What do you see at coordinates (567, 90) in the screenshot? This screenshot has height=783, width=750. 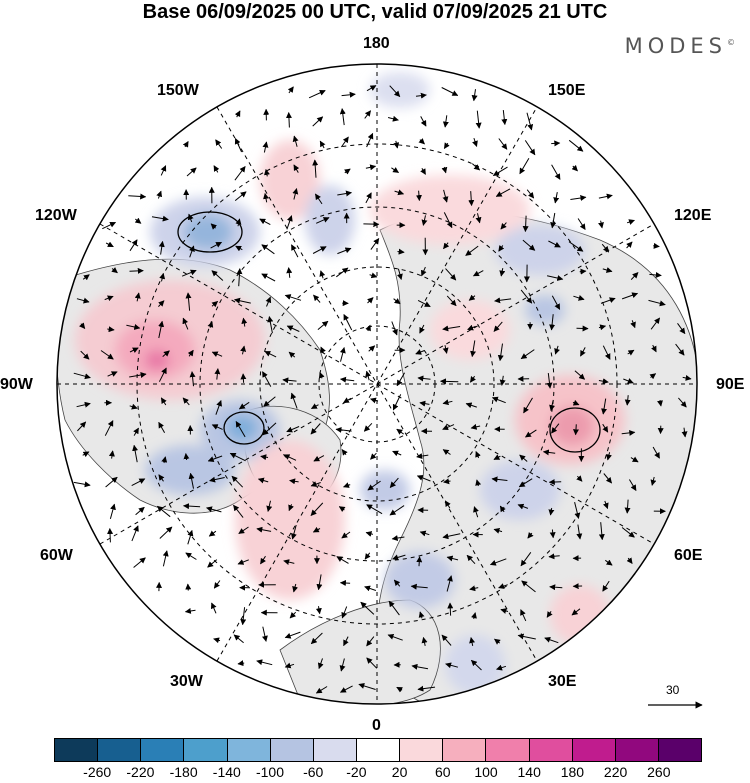 I see `longitude-label-150e: 150E` at bounding box center [567, 90].